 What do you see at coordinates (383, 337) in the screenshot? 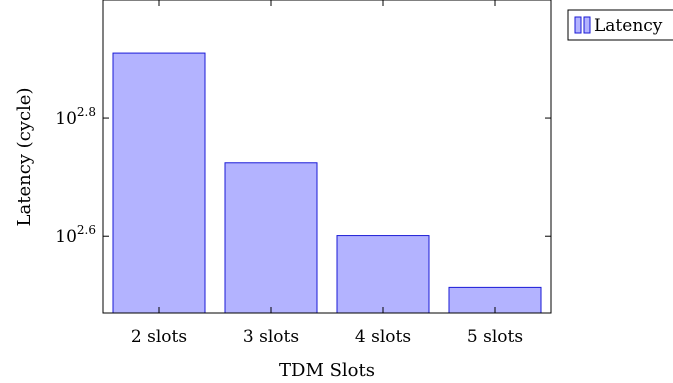
I see `x-tick-label: 4 slots` at bounding box center [383, 337].